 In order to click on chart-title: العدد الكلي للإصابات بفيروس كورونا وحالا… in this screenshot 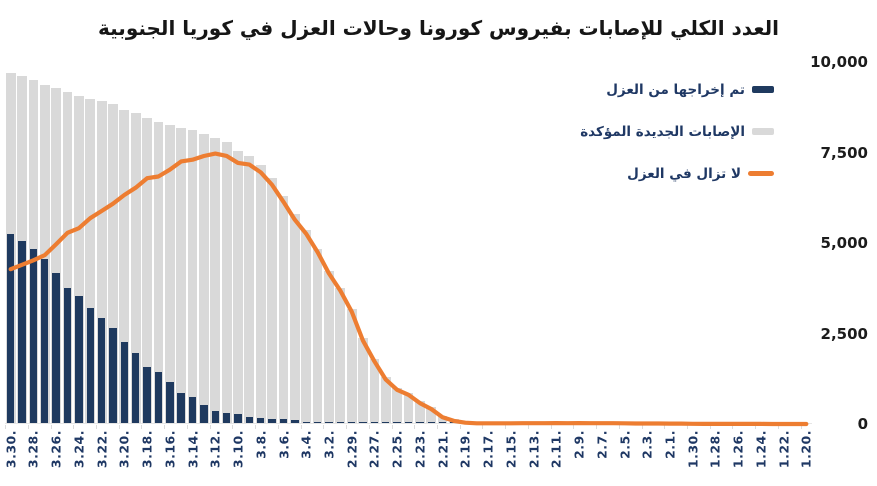, I will do `click(438, 28)`.